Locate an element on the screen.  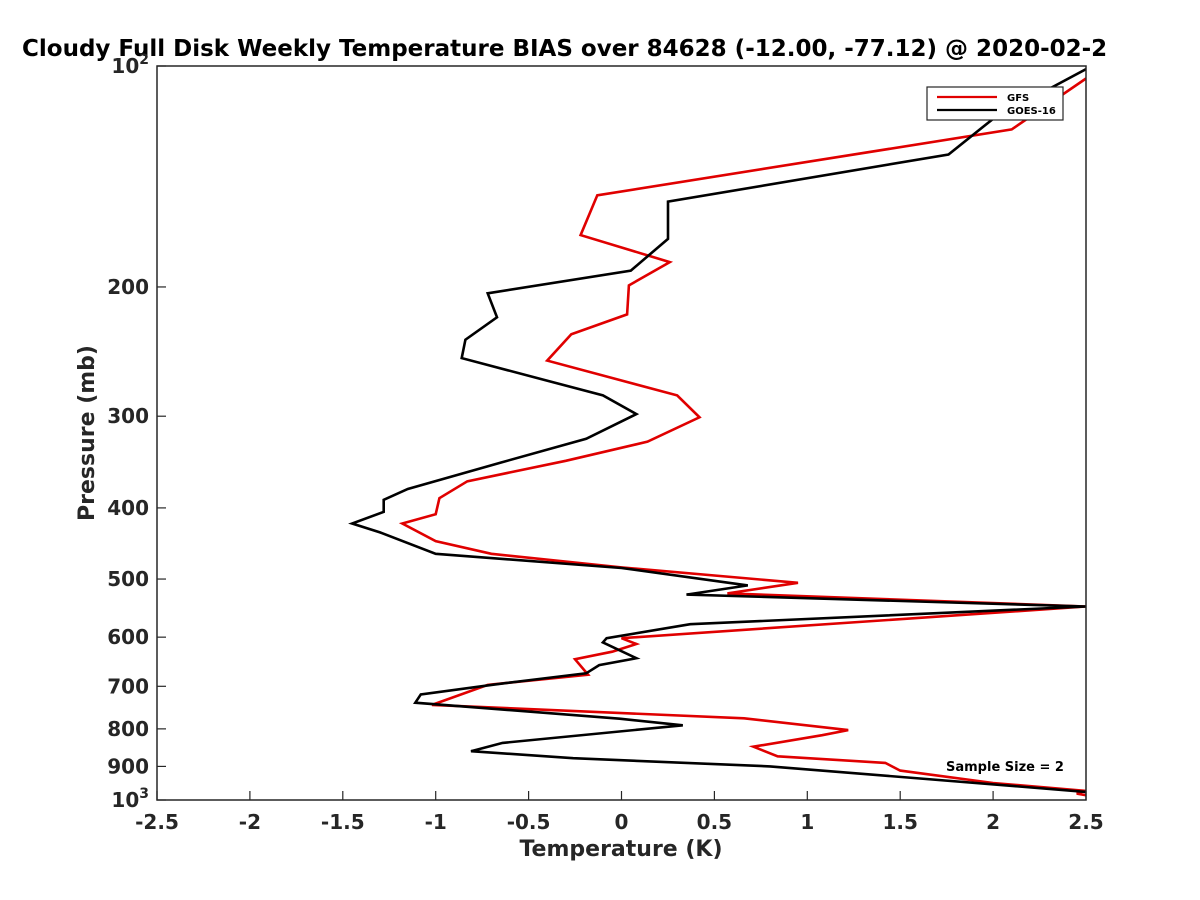
y-tick-label: 200 is located at coordinates (128, 287).